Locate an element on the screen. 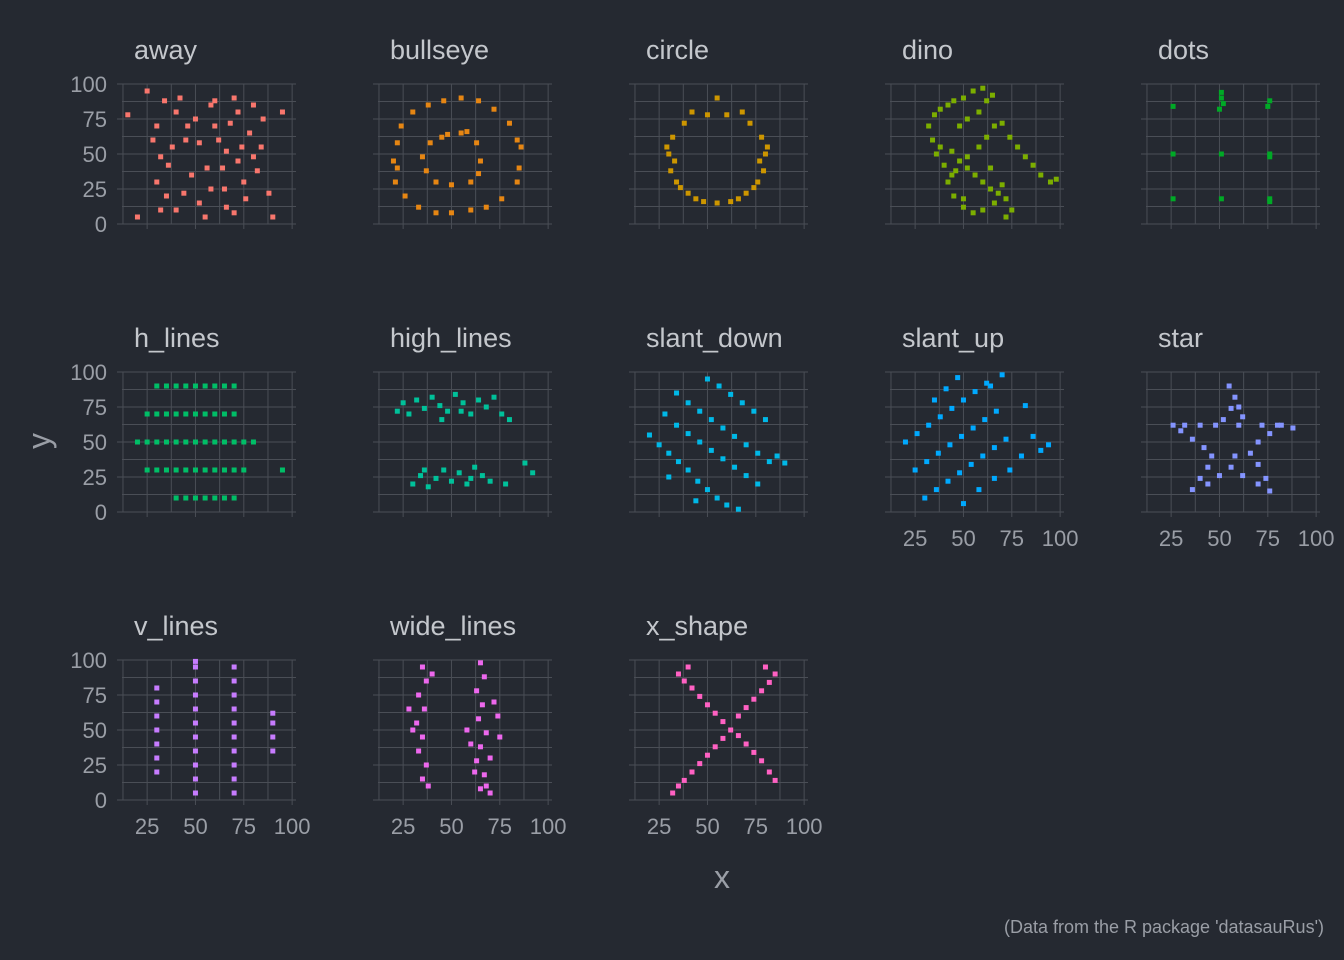  facet-title-h_lines: h_lines is located at coordinates (177, 338).